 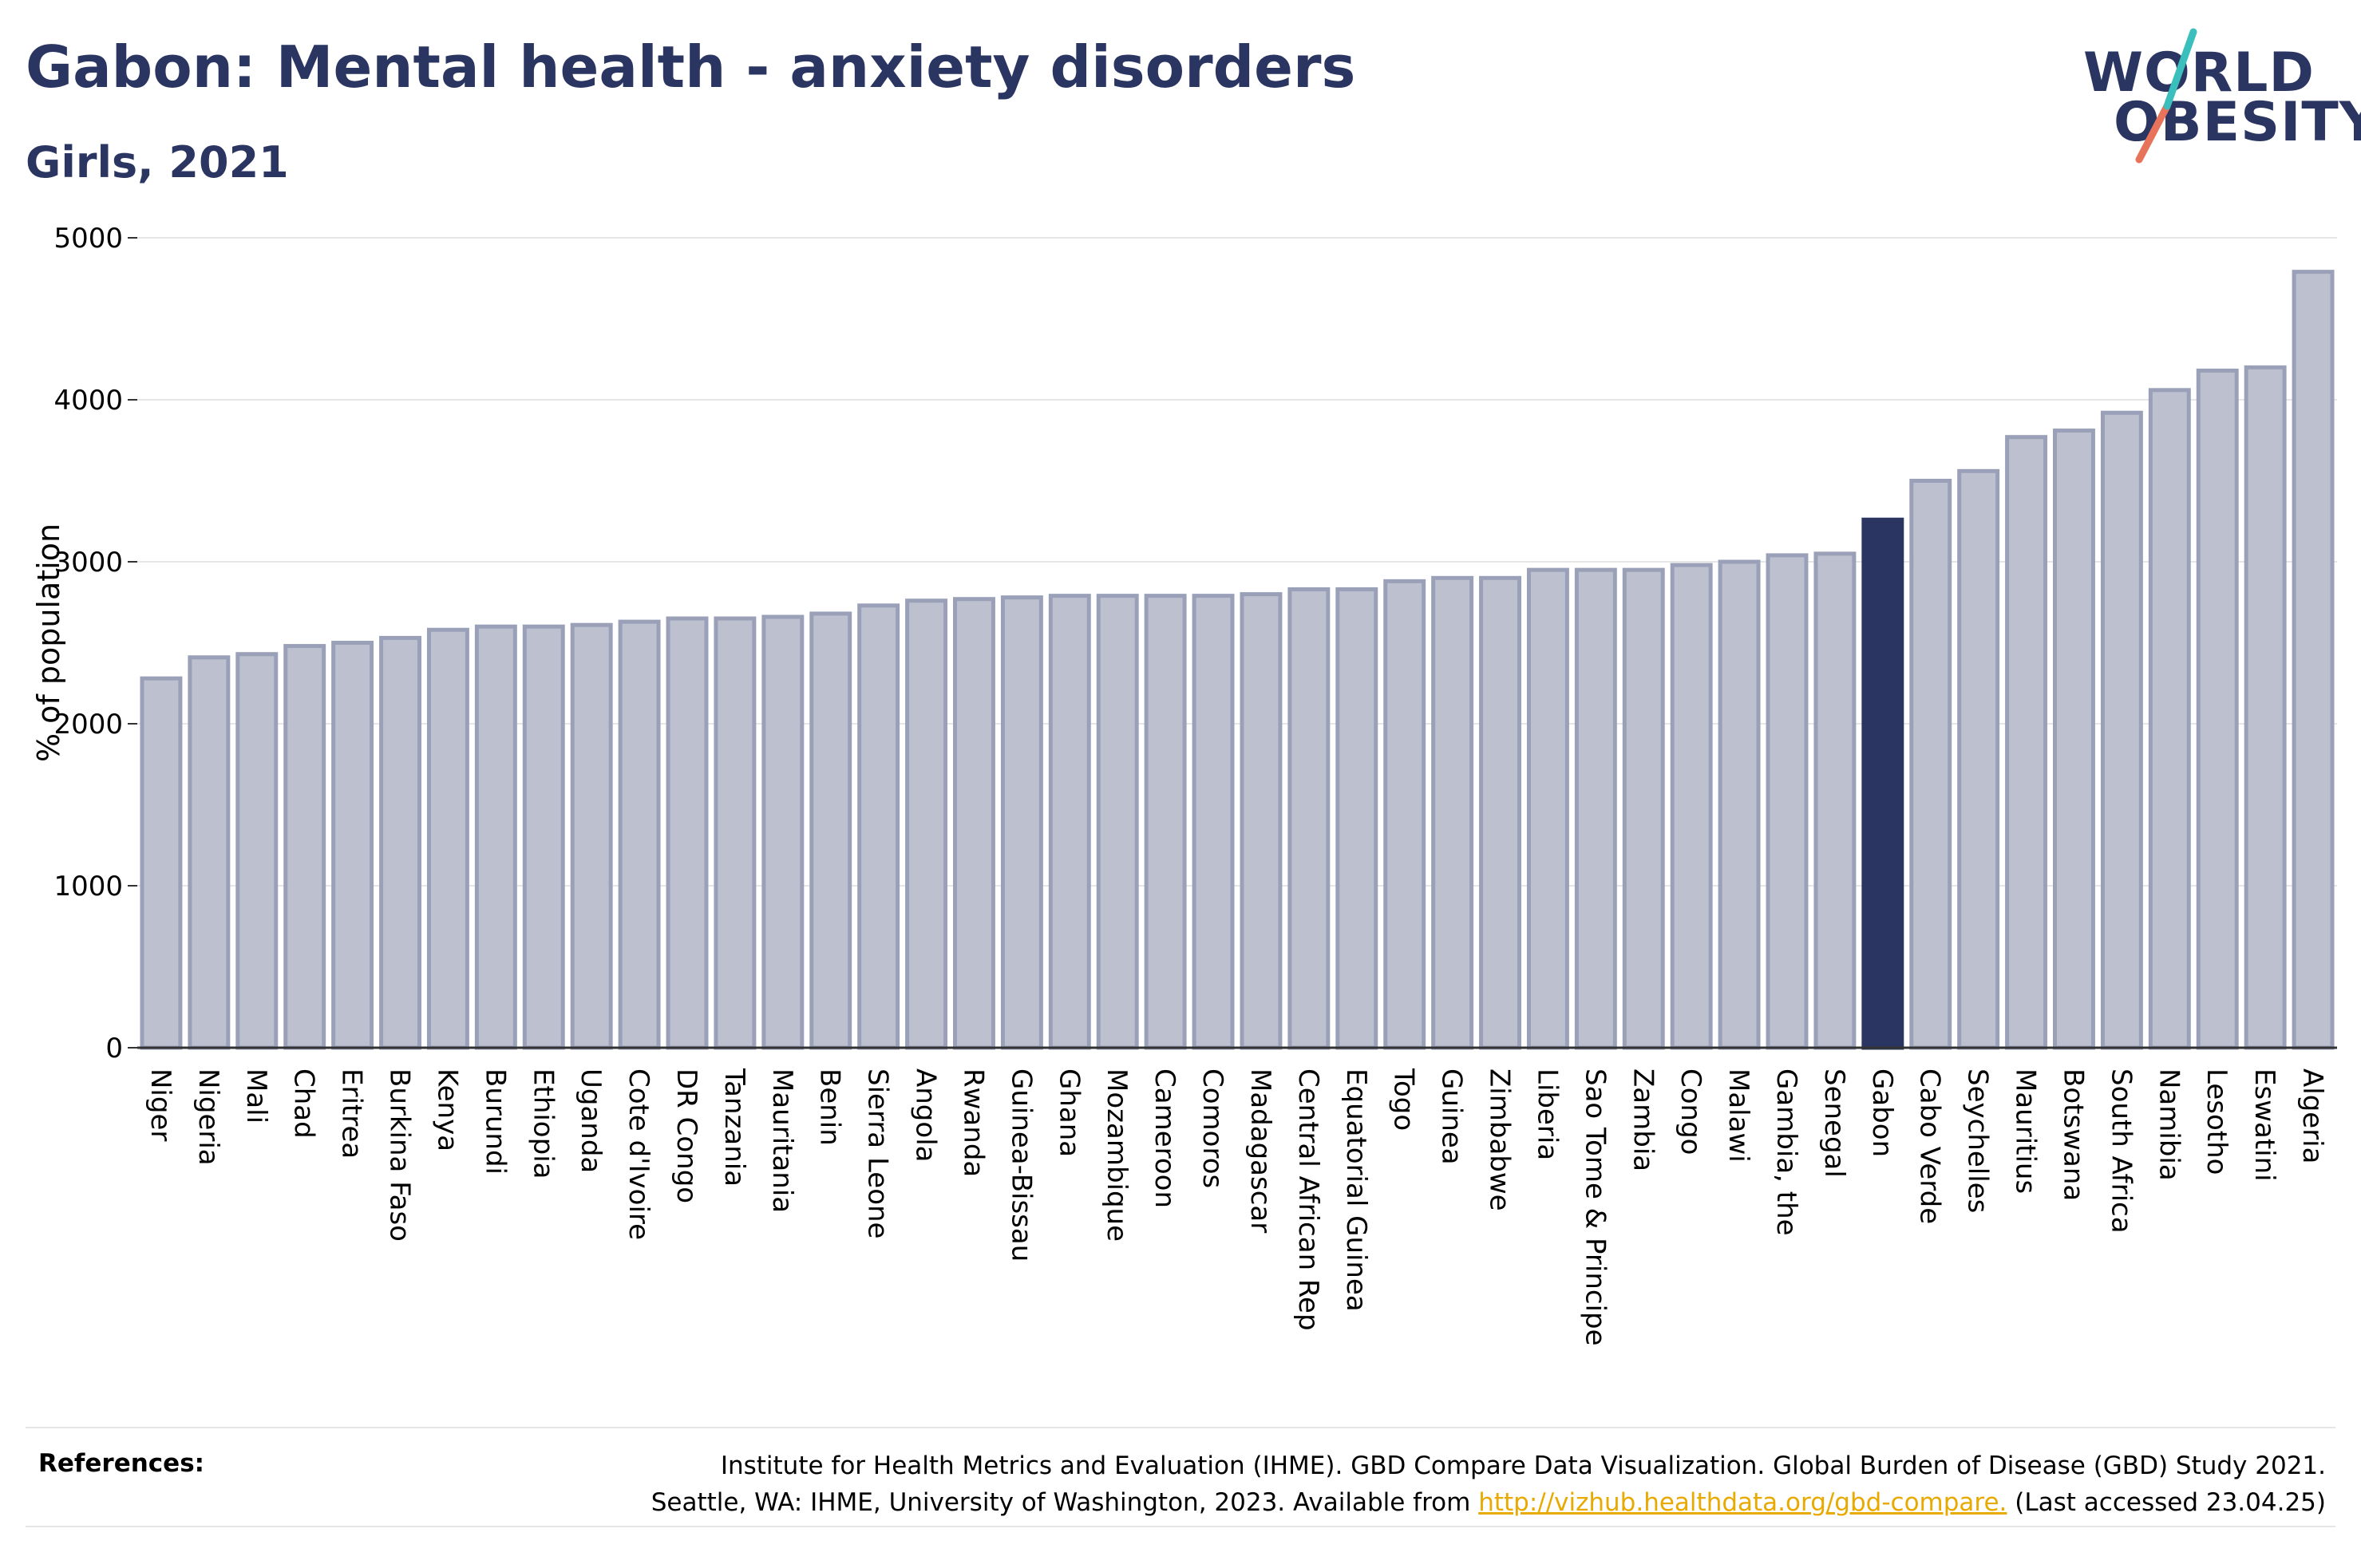 I want to click on y-tick-label: 1000, so click(x=88, y=886).